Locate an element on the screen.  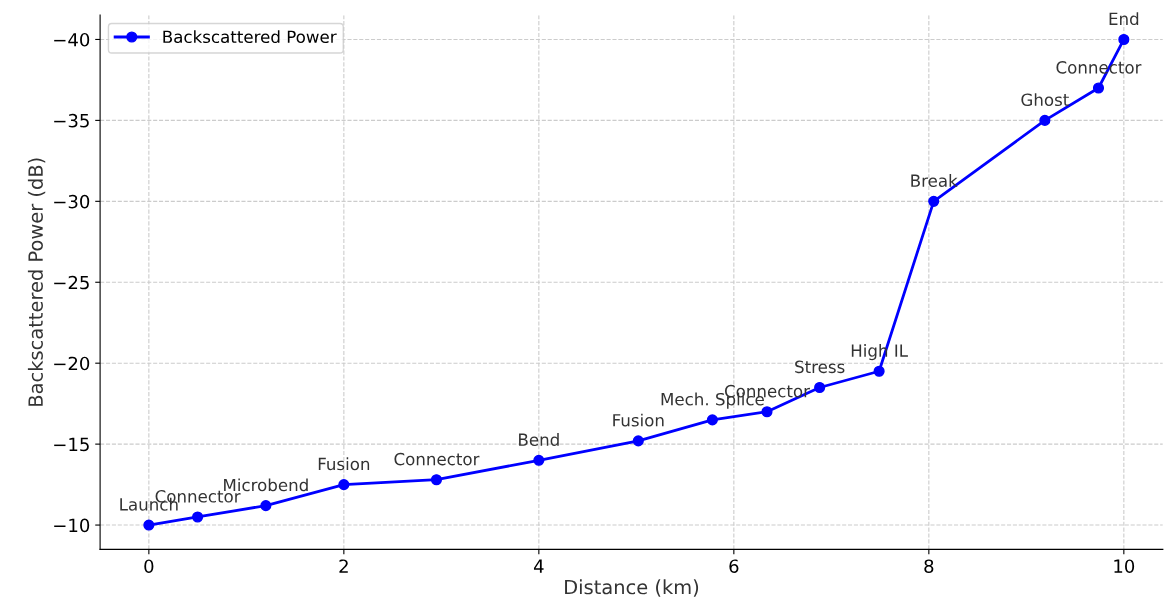
x-tick-label: 4 is located at coordinates (538, 566).